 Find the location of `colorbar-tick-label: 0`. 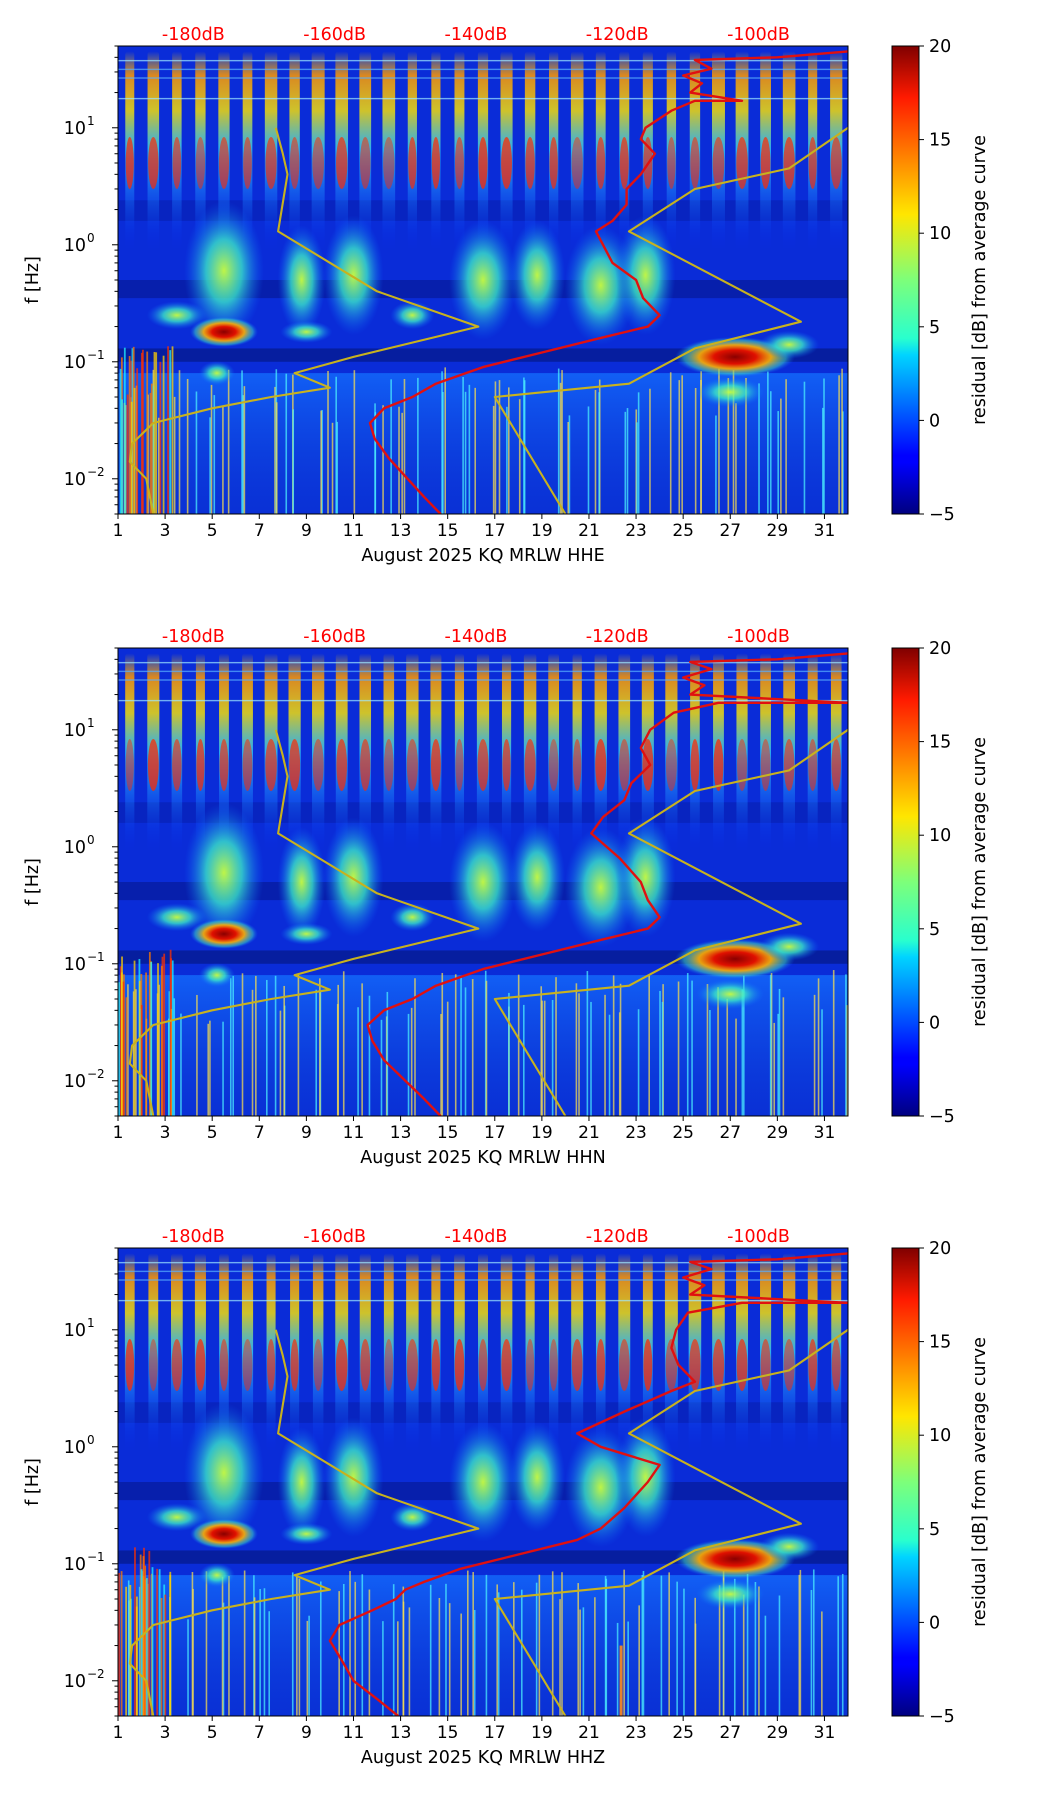

colorbar-tick-label: 0 is located at coordinates (934, 421).